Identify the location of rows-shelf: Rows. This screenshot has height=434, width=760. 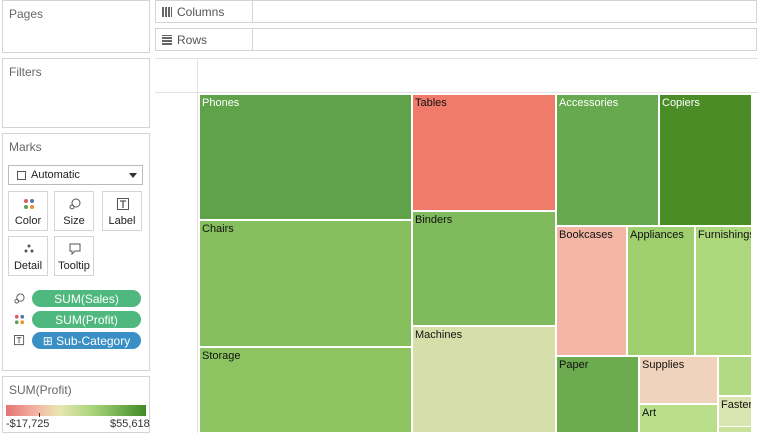
(456, 39).